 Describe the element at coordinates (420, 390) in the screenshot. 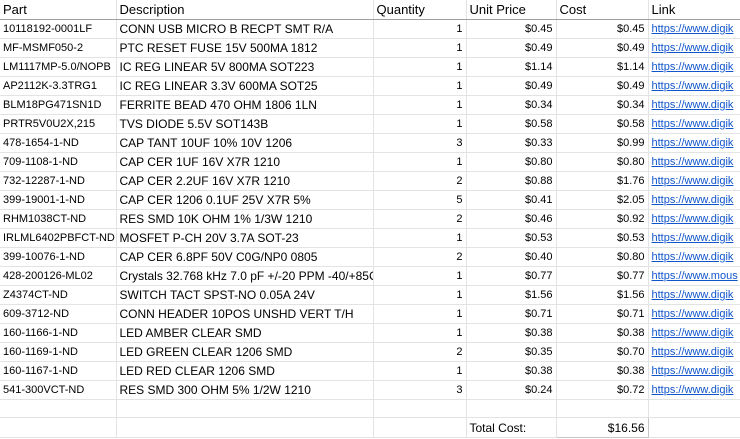

I see `cell-quantity: 3` at that location.